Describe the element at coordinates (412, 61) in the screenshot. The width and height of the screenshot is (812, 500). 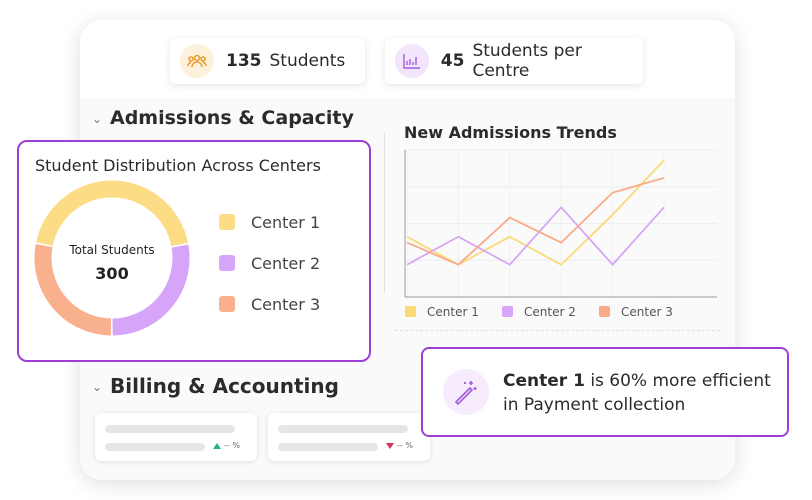
I see `centre-icon` at that location.